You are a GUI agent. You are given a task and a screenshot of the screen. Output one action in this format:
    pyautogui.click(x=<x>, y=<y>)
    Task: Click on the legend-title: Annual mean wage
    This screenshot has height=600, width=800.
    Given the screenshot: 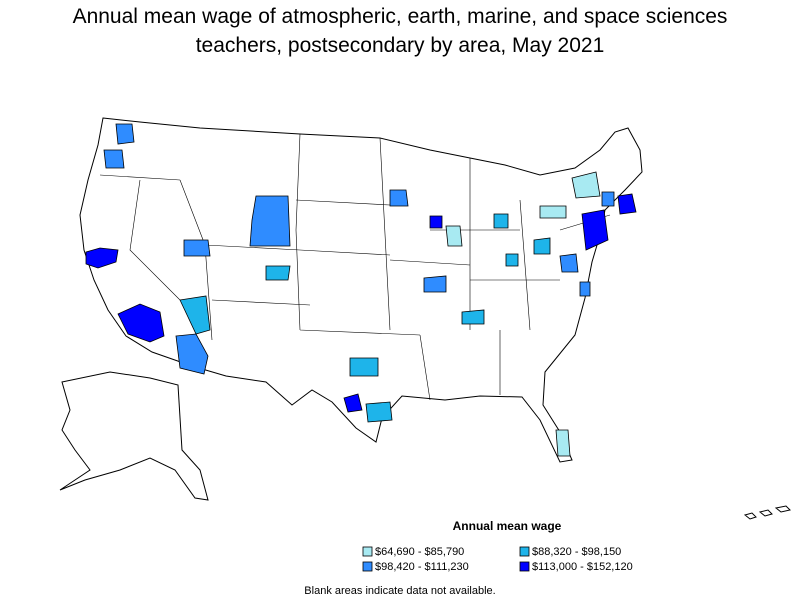 What is the action you would take?
    pyautogui.click(x=507, y=526)
    